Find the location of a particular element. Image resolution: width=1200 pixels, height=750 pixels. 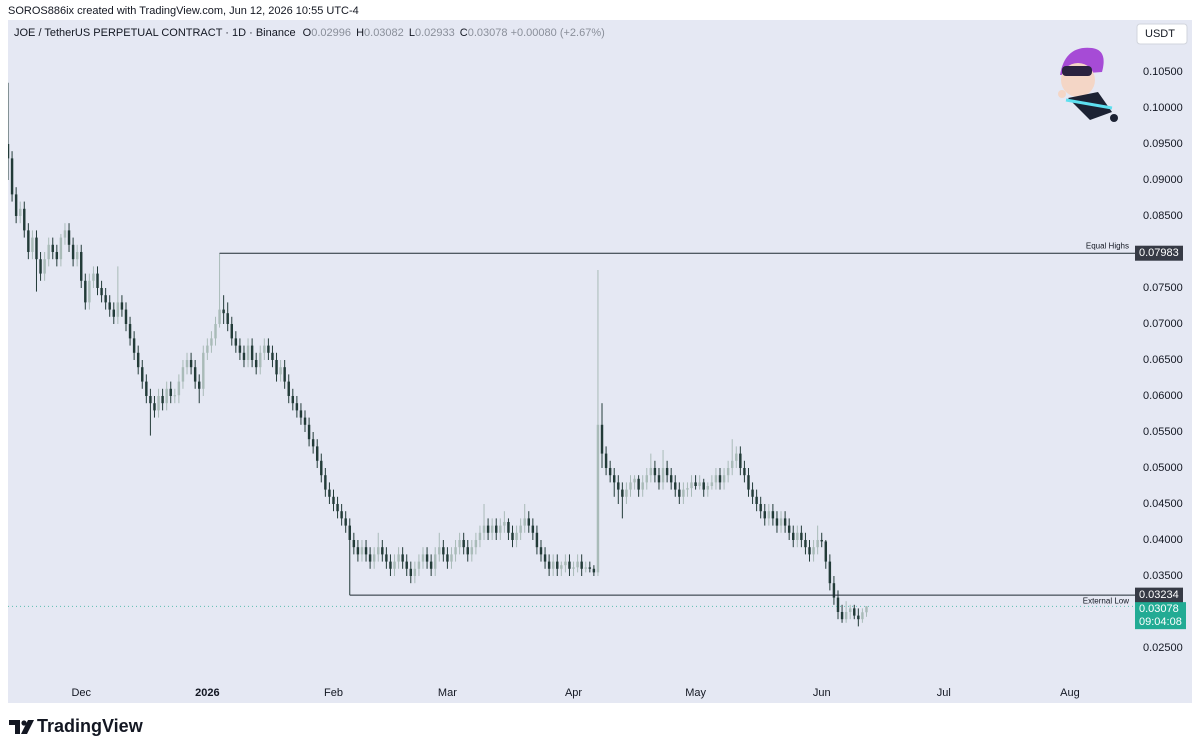

currency: USDT is located at coordinates (1160, 34).